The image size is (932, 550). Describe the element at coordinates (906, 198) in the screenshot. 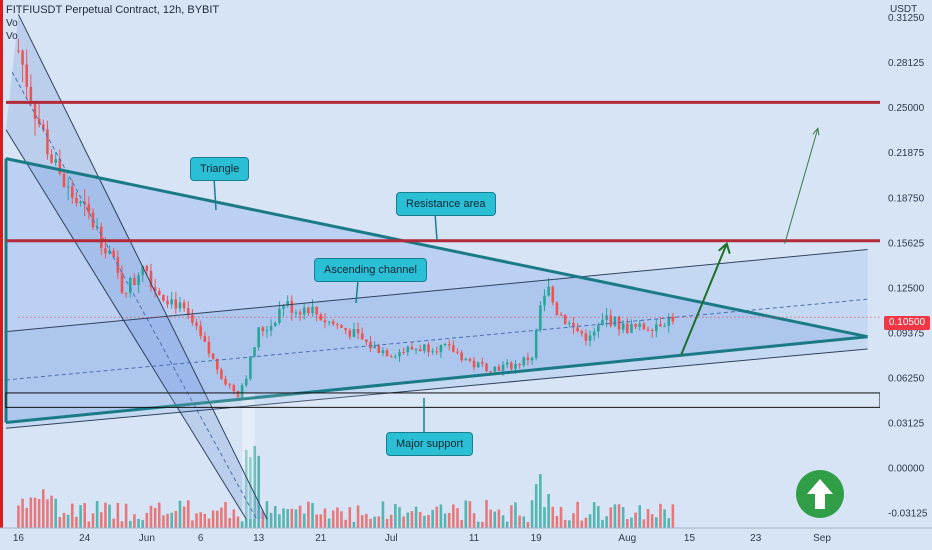

I see `y-tick-label: 0.18750` at that location.